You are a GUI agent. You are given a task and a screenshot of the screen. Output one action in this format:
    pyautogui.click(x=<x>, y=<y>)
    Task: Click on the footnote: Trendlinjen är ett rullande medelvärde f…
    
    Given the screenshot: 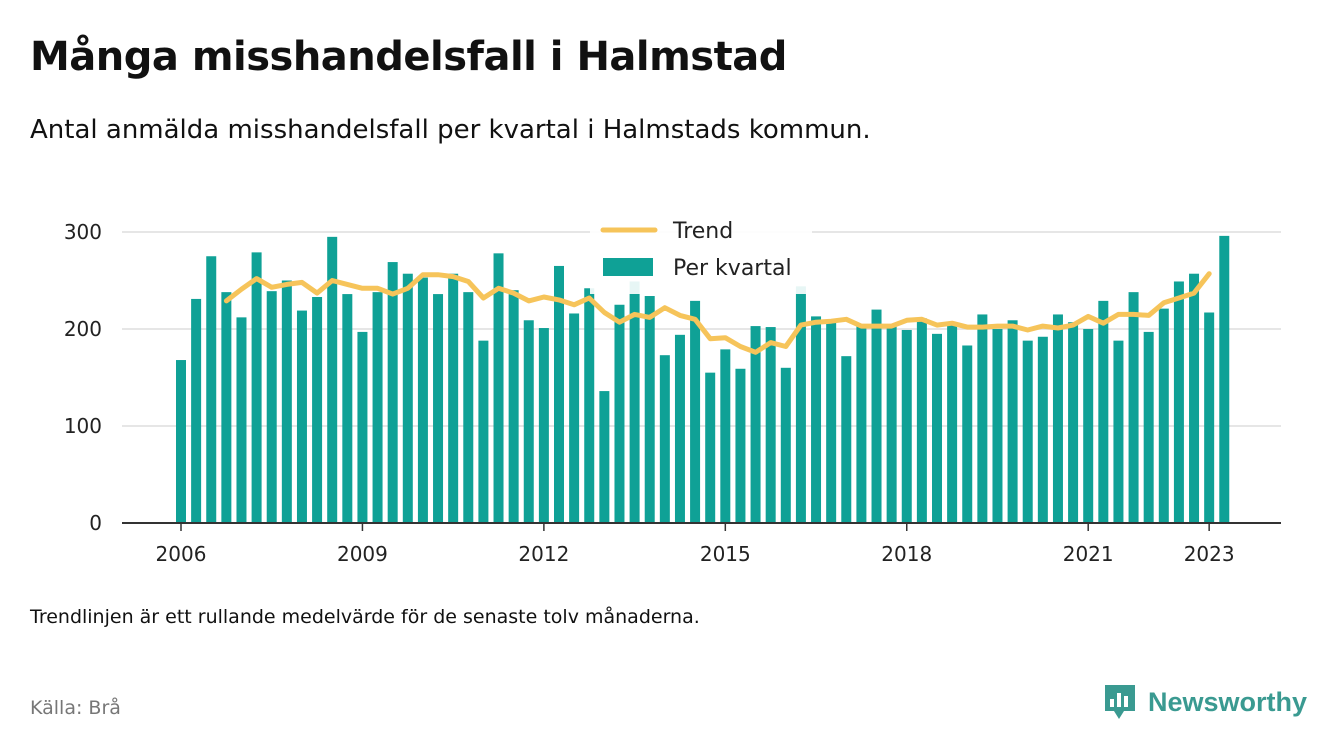 What is the action you would take?
    pyautogui.click(x=365, y=617)
    